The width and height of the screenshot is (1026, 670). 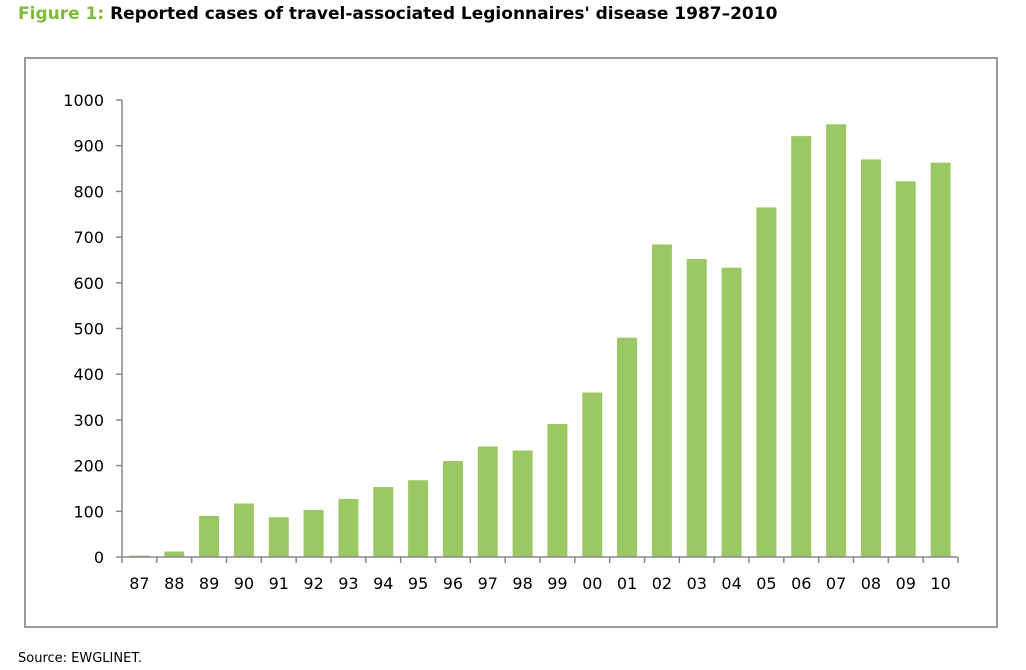 I want to click on y-tick-label: 500, so click(x=88, y=329).